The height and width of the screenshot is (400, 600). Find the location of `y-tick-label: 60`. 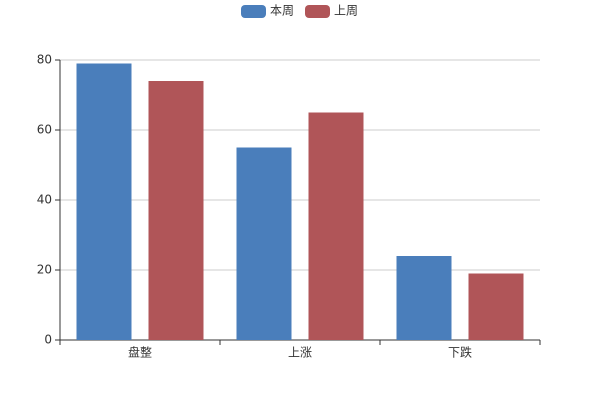

y-tick-label: 60 is located at coordinates (44, 130).